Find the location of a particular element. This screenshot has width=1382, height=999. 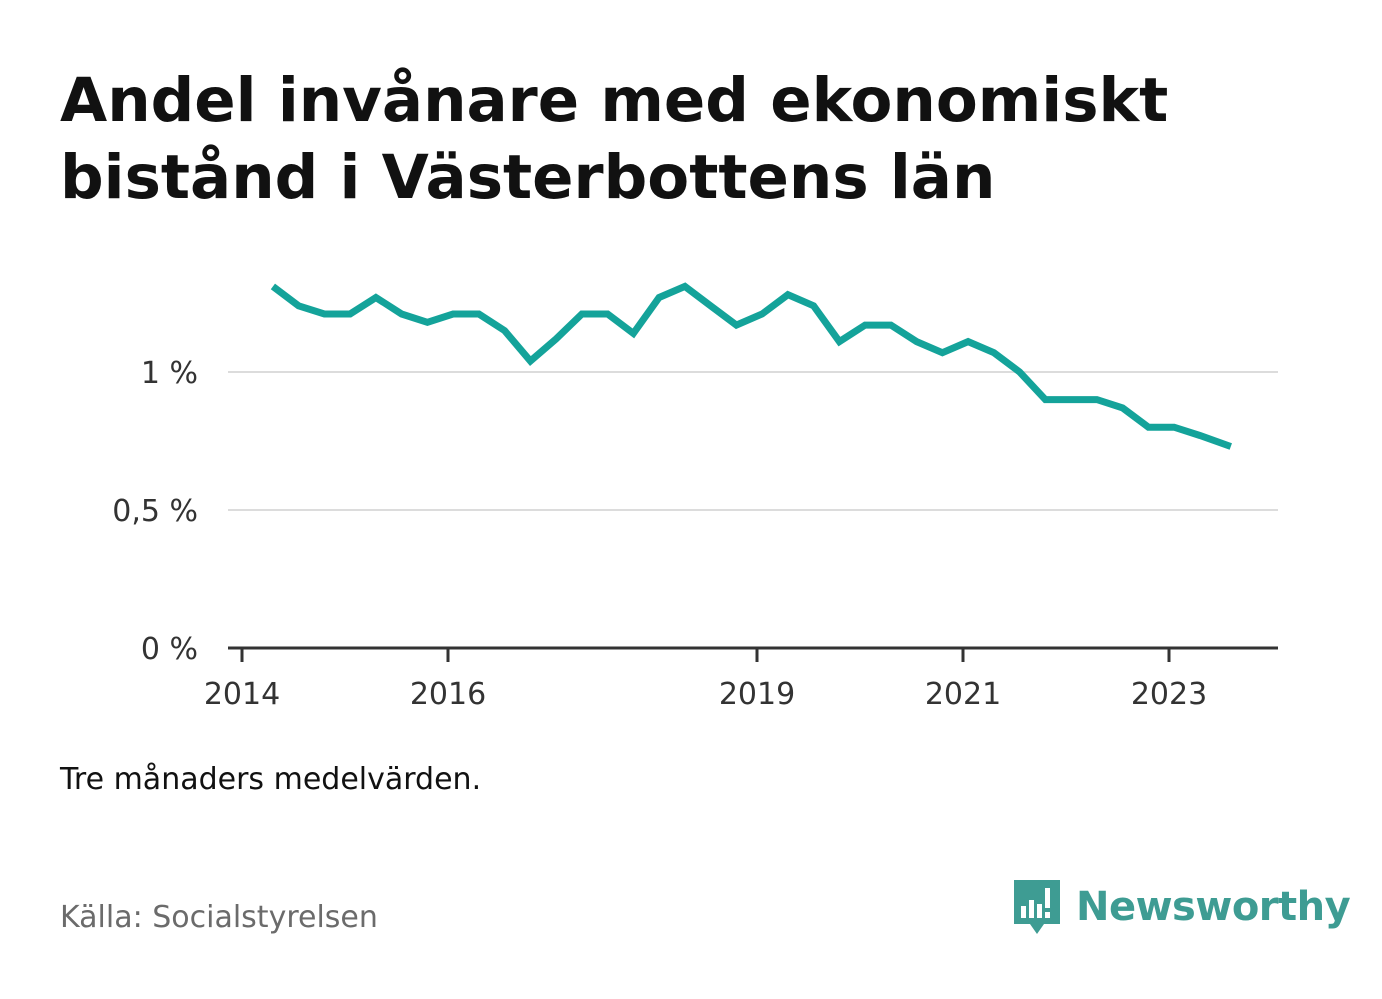

source-text: Källa: Socialstyrelsen is located at coordinates (219, 917).